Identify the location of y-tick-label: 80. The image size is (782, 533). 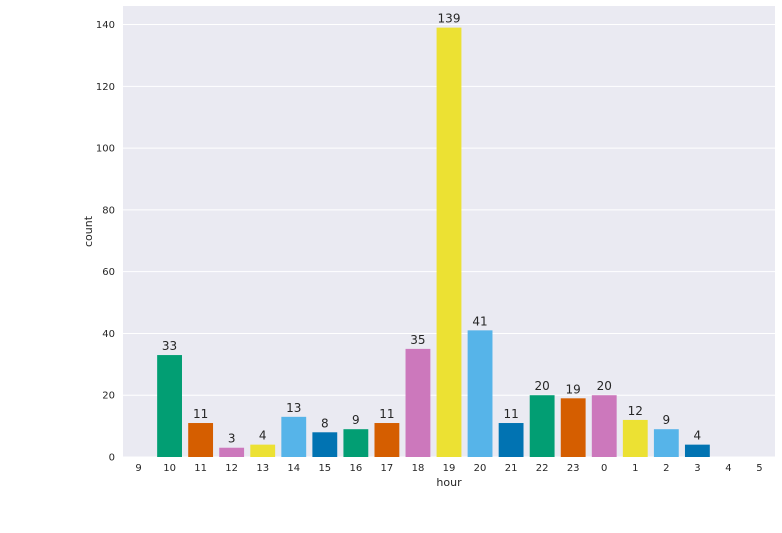
(108, 210).